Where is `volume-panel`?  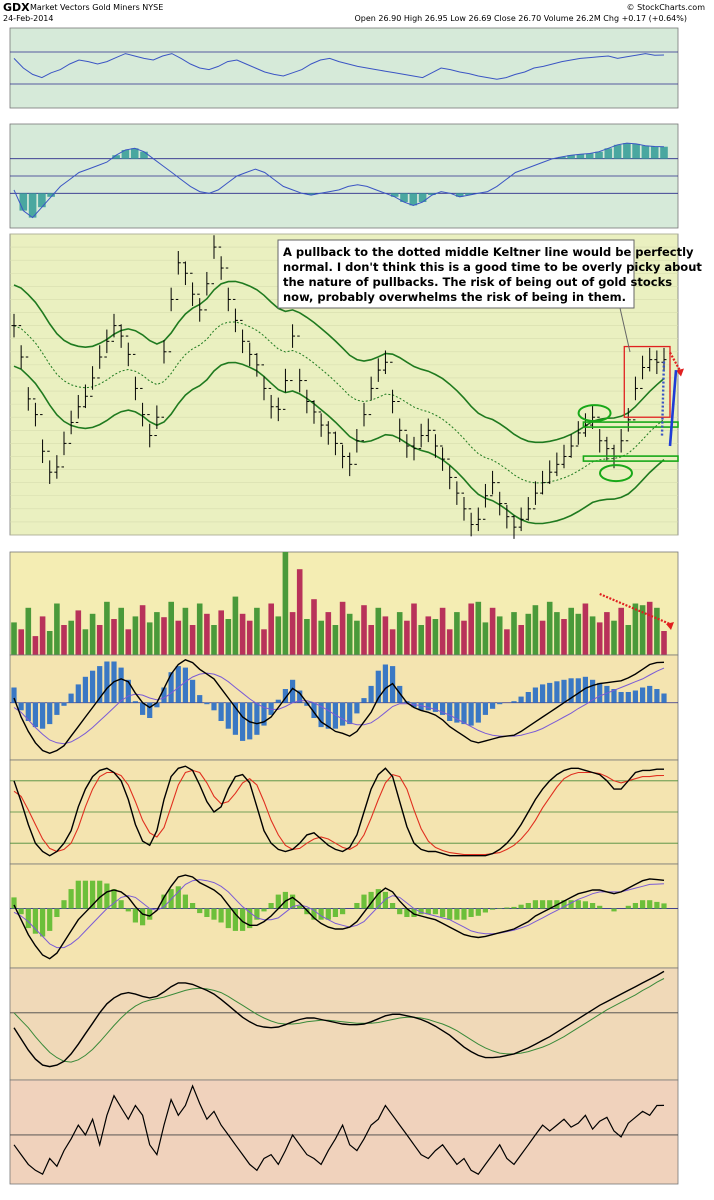
volume-panel is located at coordinates (344, 603).